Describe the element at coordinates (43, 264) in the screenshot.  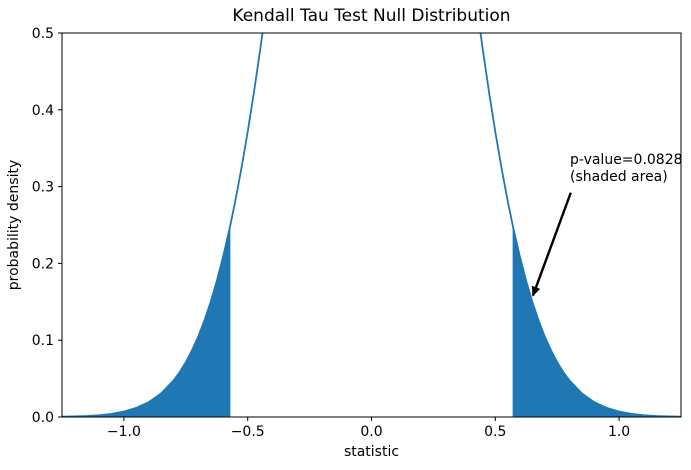
I see `y-tick-label: 0.2` at that location.